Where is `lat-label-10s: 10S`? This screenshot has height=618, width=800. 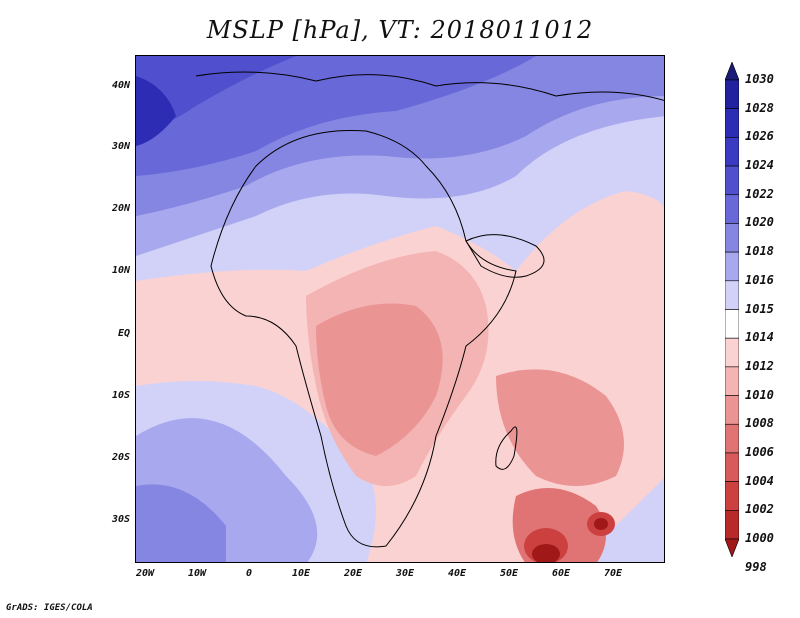 lat-label-10s: 10S is located at coordinates (120, 395).